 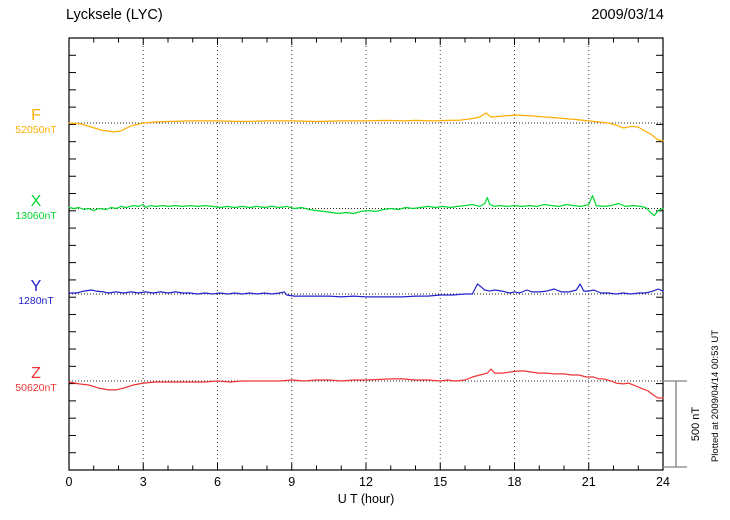 I want to click on plotted-at-note: Plotted at 2009/04/14 00:53 UT, so click(x=715, y=396).